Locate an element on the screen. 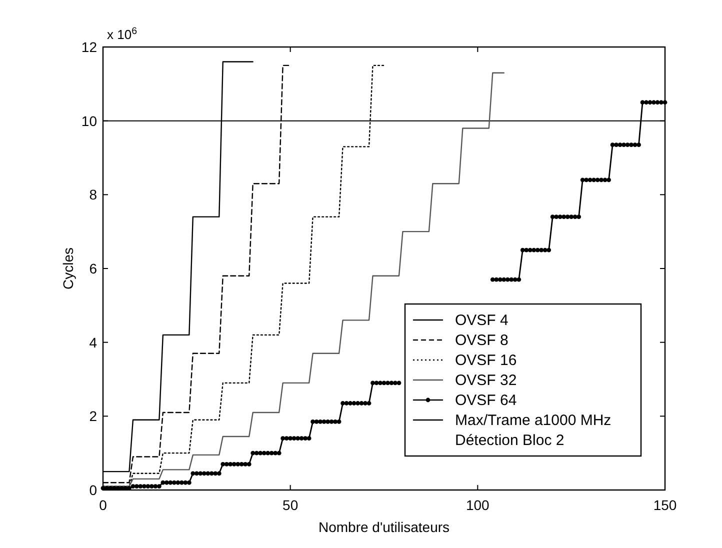  legend-label: OVSF 32 is located at coordinates (486, 380).